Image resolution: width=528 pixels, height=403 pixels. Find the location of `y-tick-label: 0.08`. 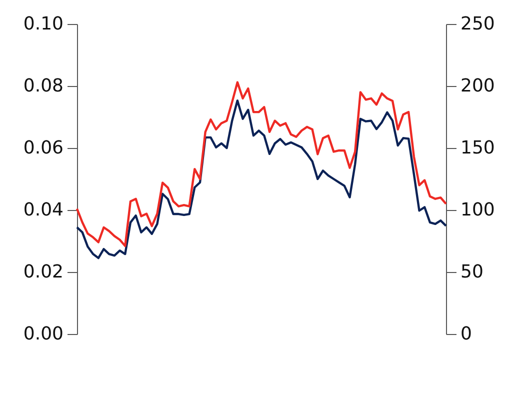

y-tick-label: 0.08 is located at coordinates (43, 86).